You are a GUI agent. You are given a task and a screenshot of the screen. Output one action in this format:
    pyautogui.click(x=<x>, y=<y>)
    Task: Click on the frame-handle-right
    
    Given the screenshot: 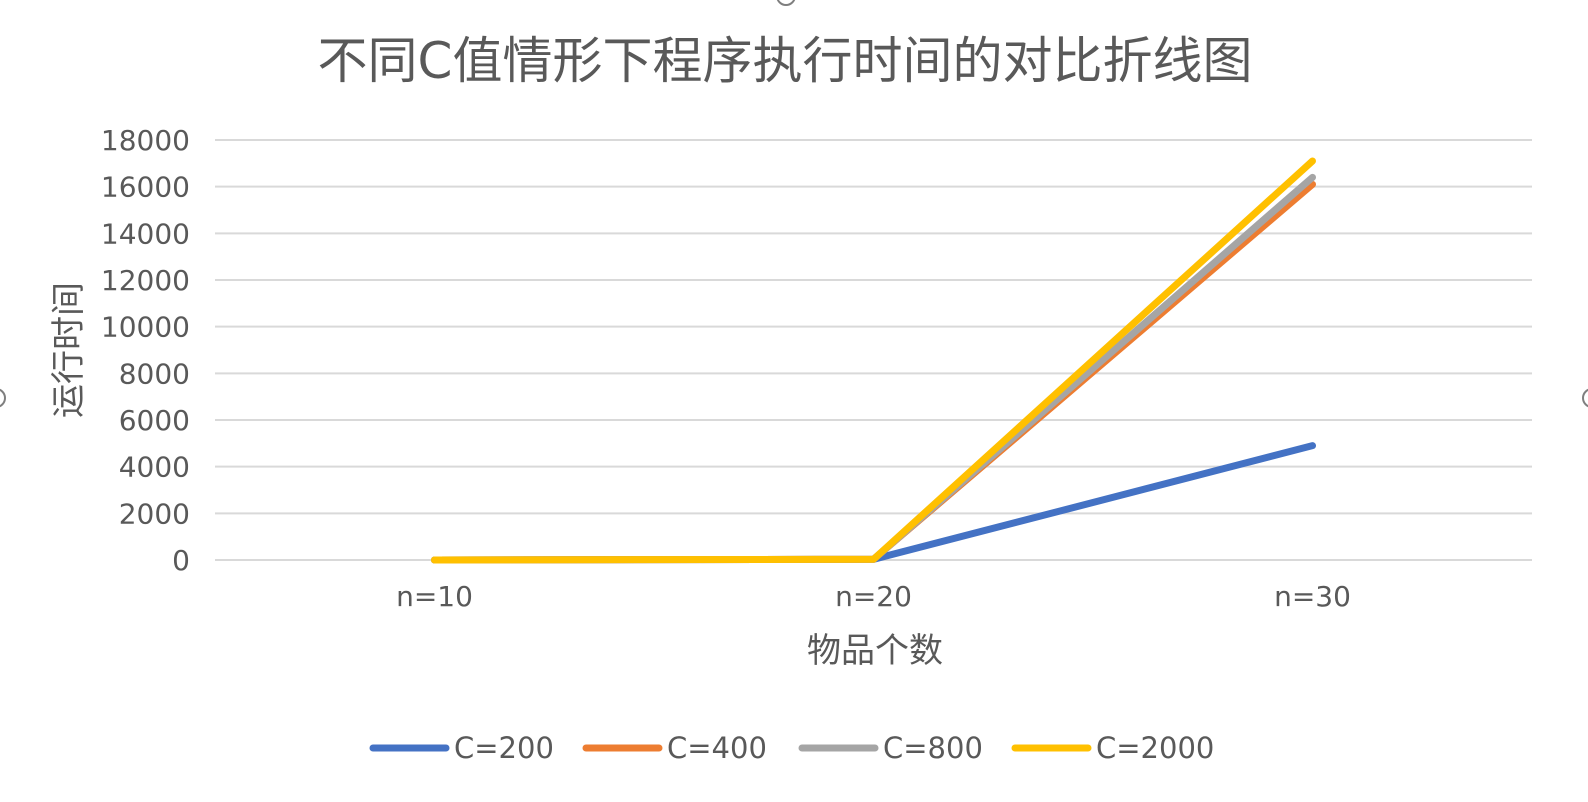 What is the action you would take?
    pyautogui.click(x=1585, y=398)
    